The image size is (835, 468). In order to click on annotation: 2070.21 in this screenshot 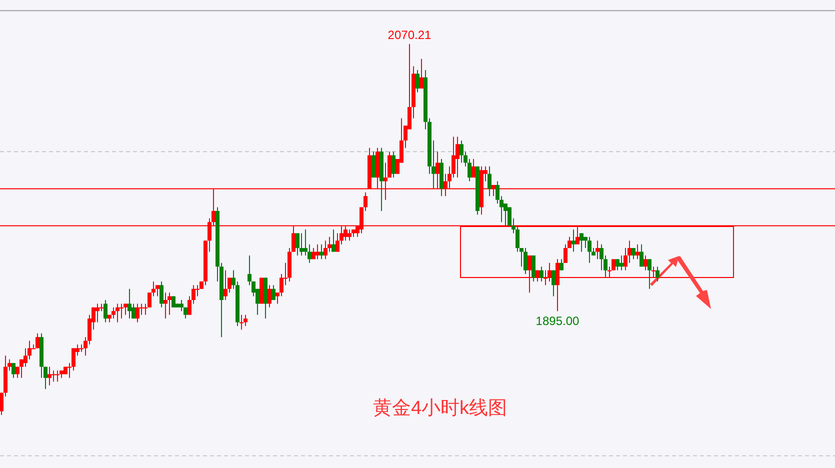, I will do `click(410, 35)`.